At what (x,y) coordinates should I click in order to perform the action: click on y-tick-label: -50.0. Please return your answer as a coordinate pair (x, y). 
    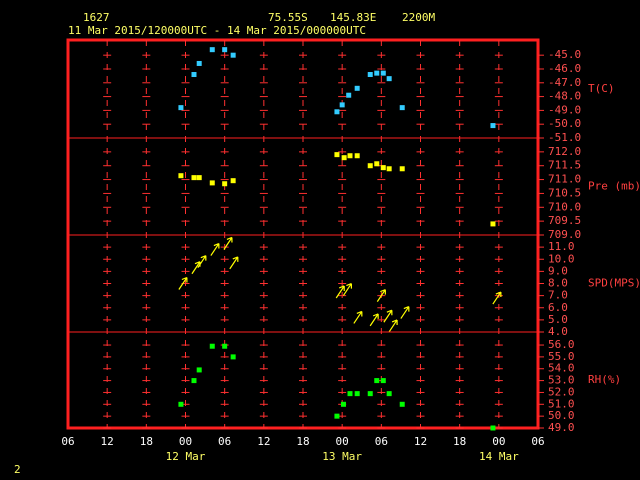
    Looking at the image, I should click on (564, 123).